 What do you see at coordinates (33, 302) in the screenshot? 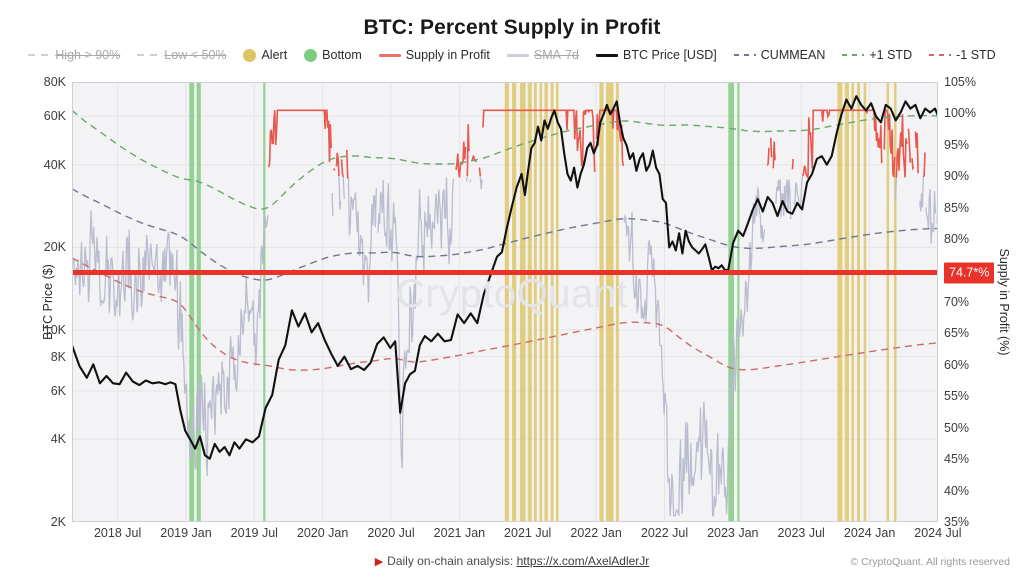
I see `y-axis-left: 2K 4K 6K 8K 10K 20K 40K 60K 80K` at bounding box center [33, 302].